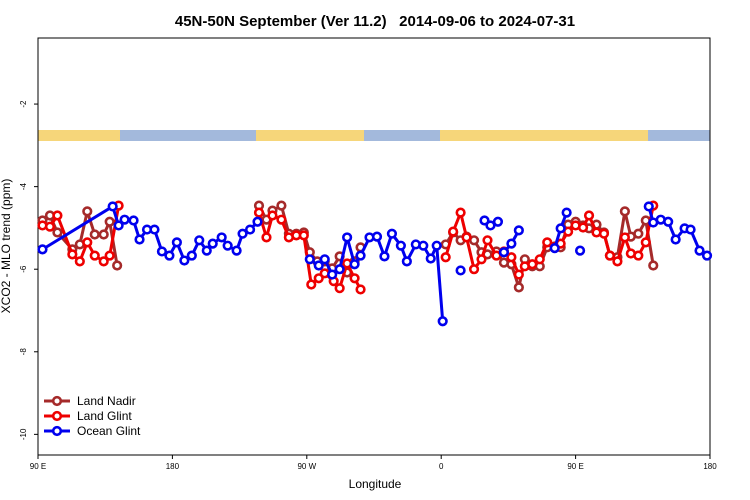 The height and width of the screenshot is (500, 750). Describe the element at coordinates (23, 269) in the screenshot. I see `y-tick-label: -6` at that location.